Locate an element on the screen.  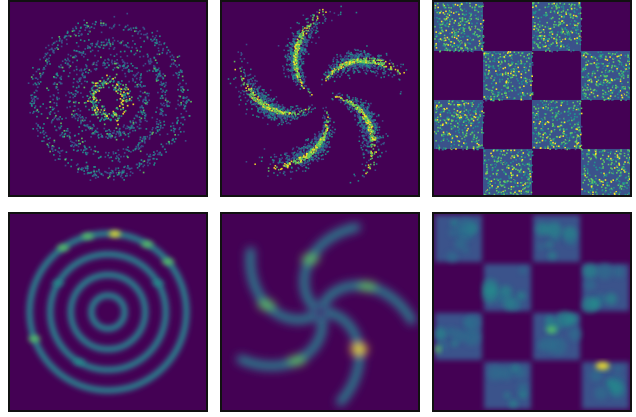
ring-sample-points is located at coordinates (109, 96).